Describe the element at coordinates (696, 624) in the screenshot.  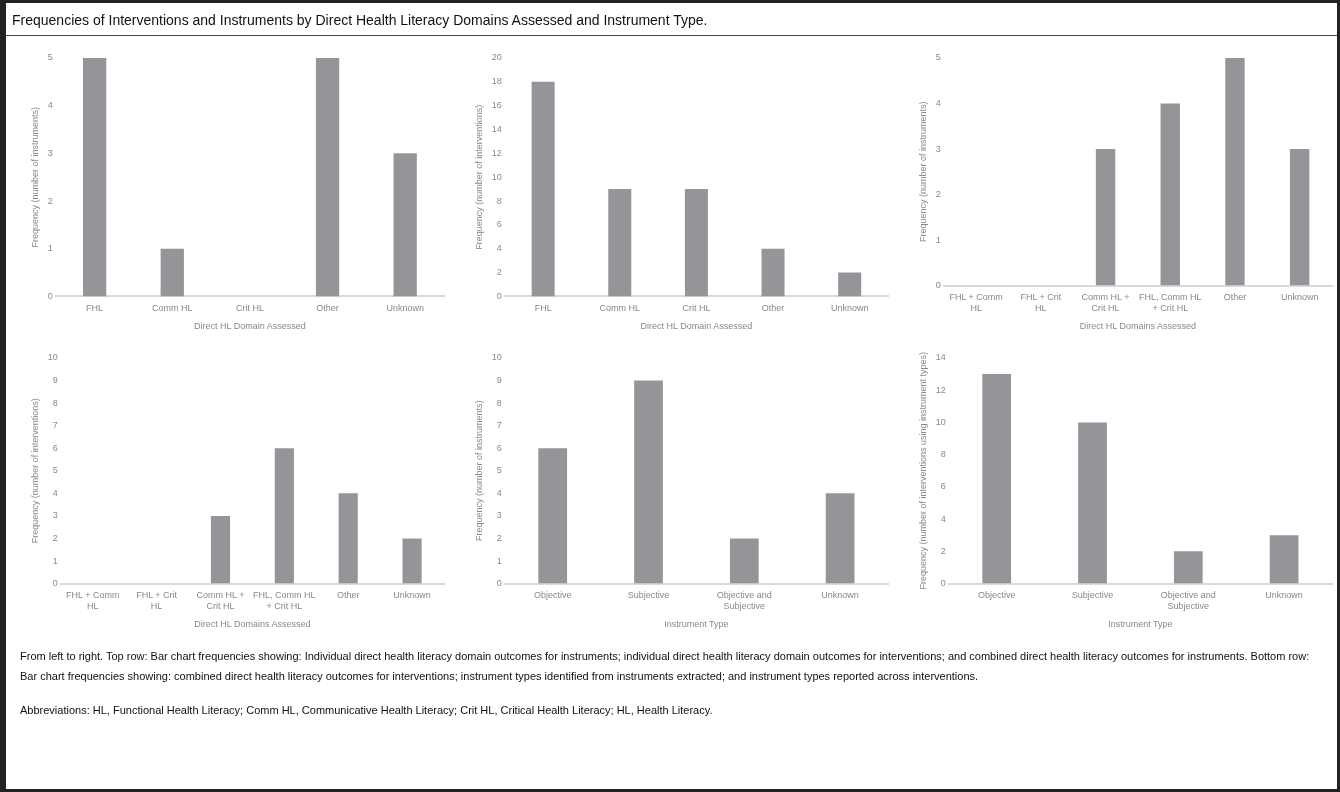
I see `x-axis-title: Instrument Type` at that location.